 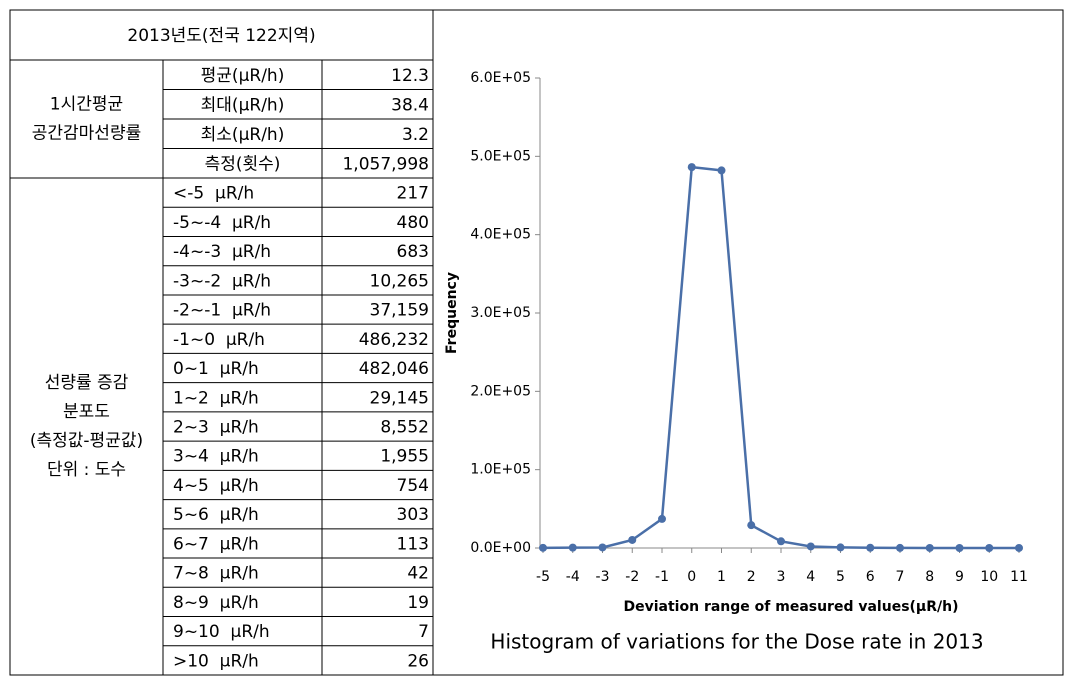 What do you see at coordinates (213, 194) in the screenshot?
I see `row-label: <-5 μR/h` at bounding box center [213, 194].